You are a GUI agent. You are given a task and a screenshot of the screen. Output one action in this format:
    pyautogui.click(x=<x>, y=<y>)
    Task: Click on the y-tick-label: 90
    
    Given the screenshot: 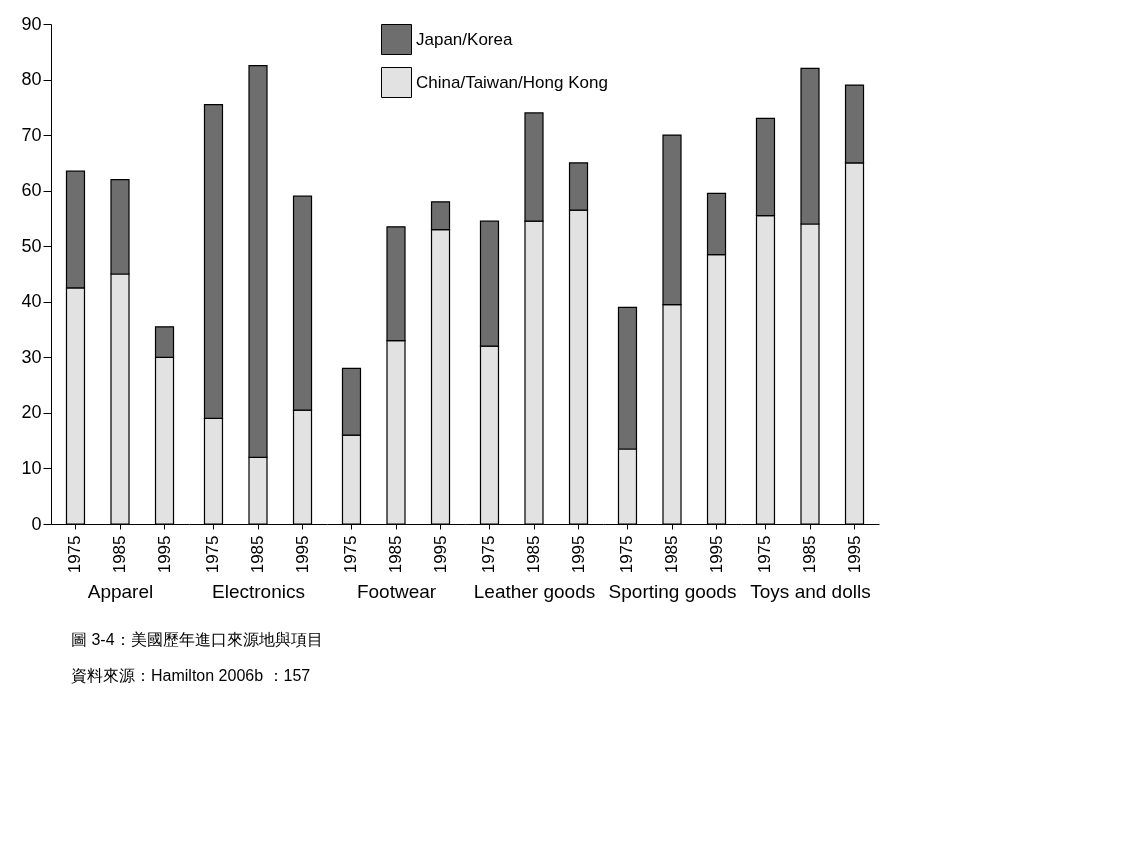 What is the action you would take?
    pyautogui.click(x=31, y=23)
    